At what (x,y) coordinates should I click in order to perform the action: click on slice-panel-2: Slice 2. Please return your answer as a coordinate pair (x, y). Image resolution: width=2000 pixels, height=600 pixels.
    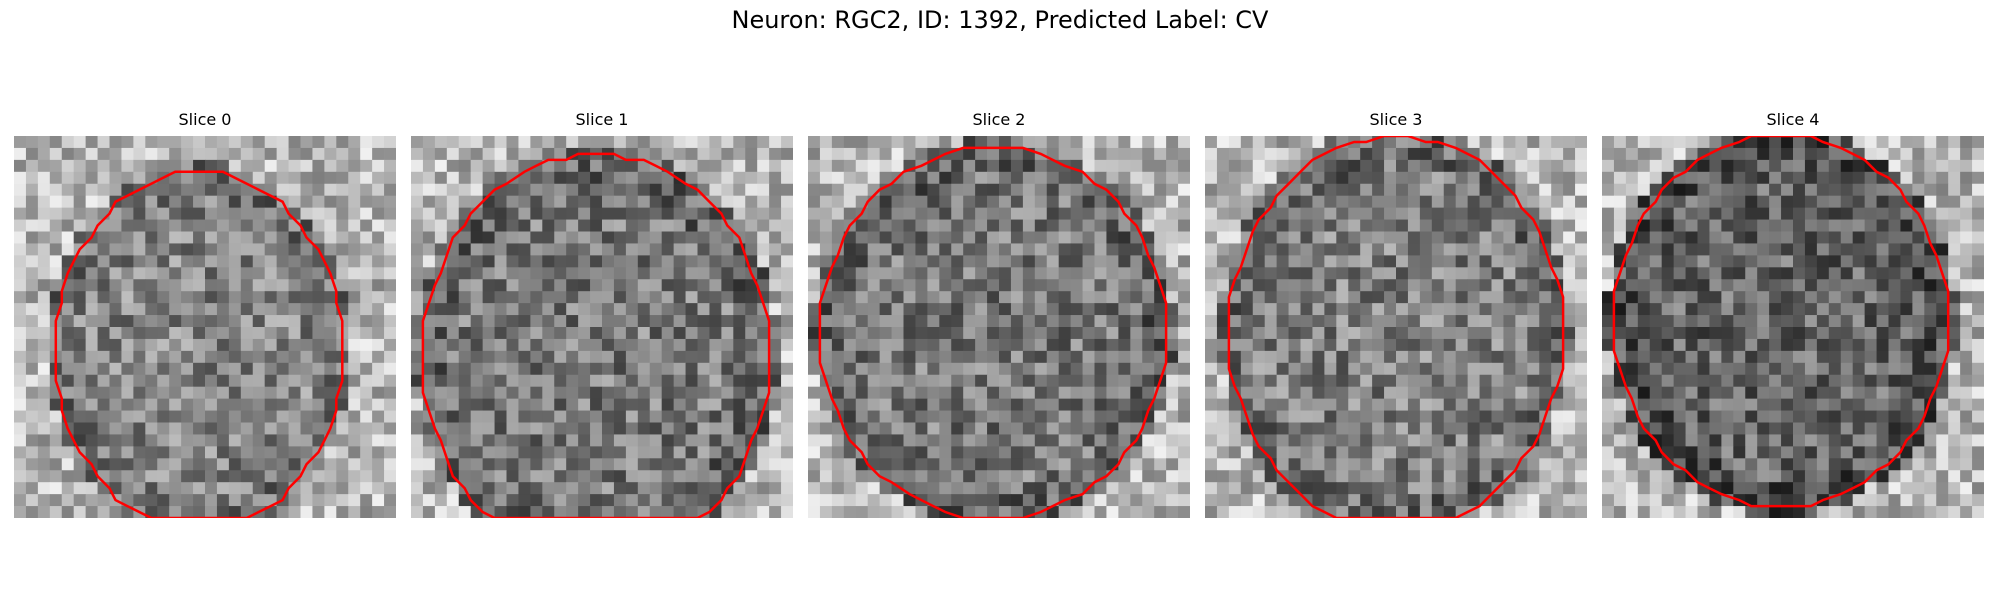
    Looking at the image, I should click on (999, 313).